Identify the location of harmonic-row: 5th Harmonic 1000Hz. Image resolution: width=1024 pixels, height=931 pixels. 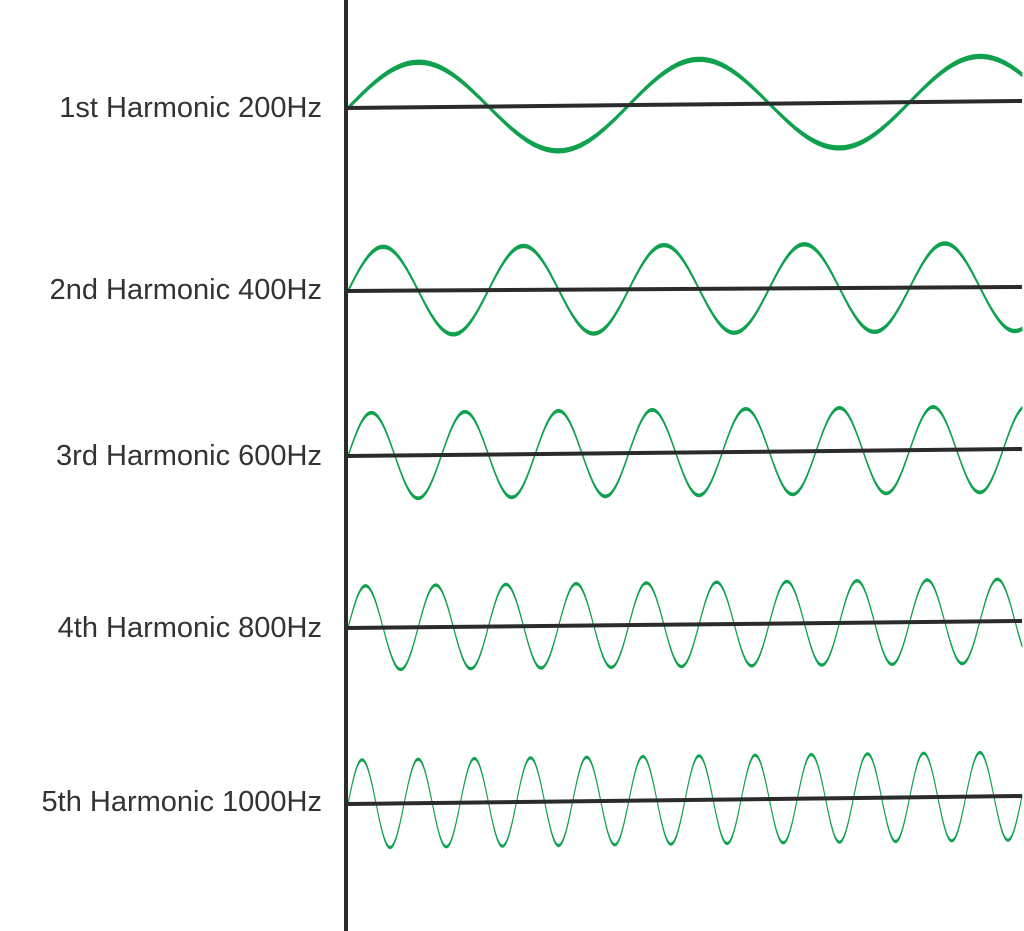
(532, 800).